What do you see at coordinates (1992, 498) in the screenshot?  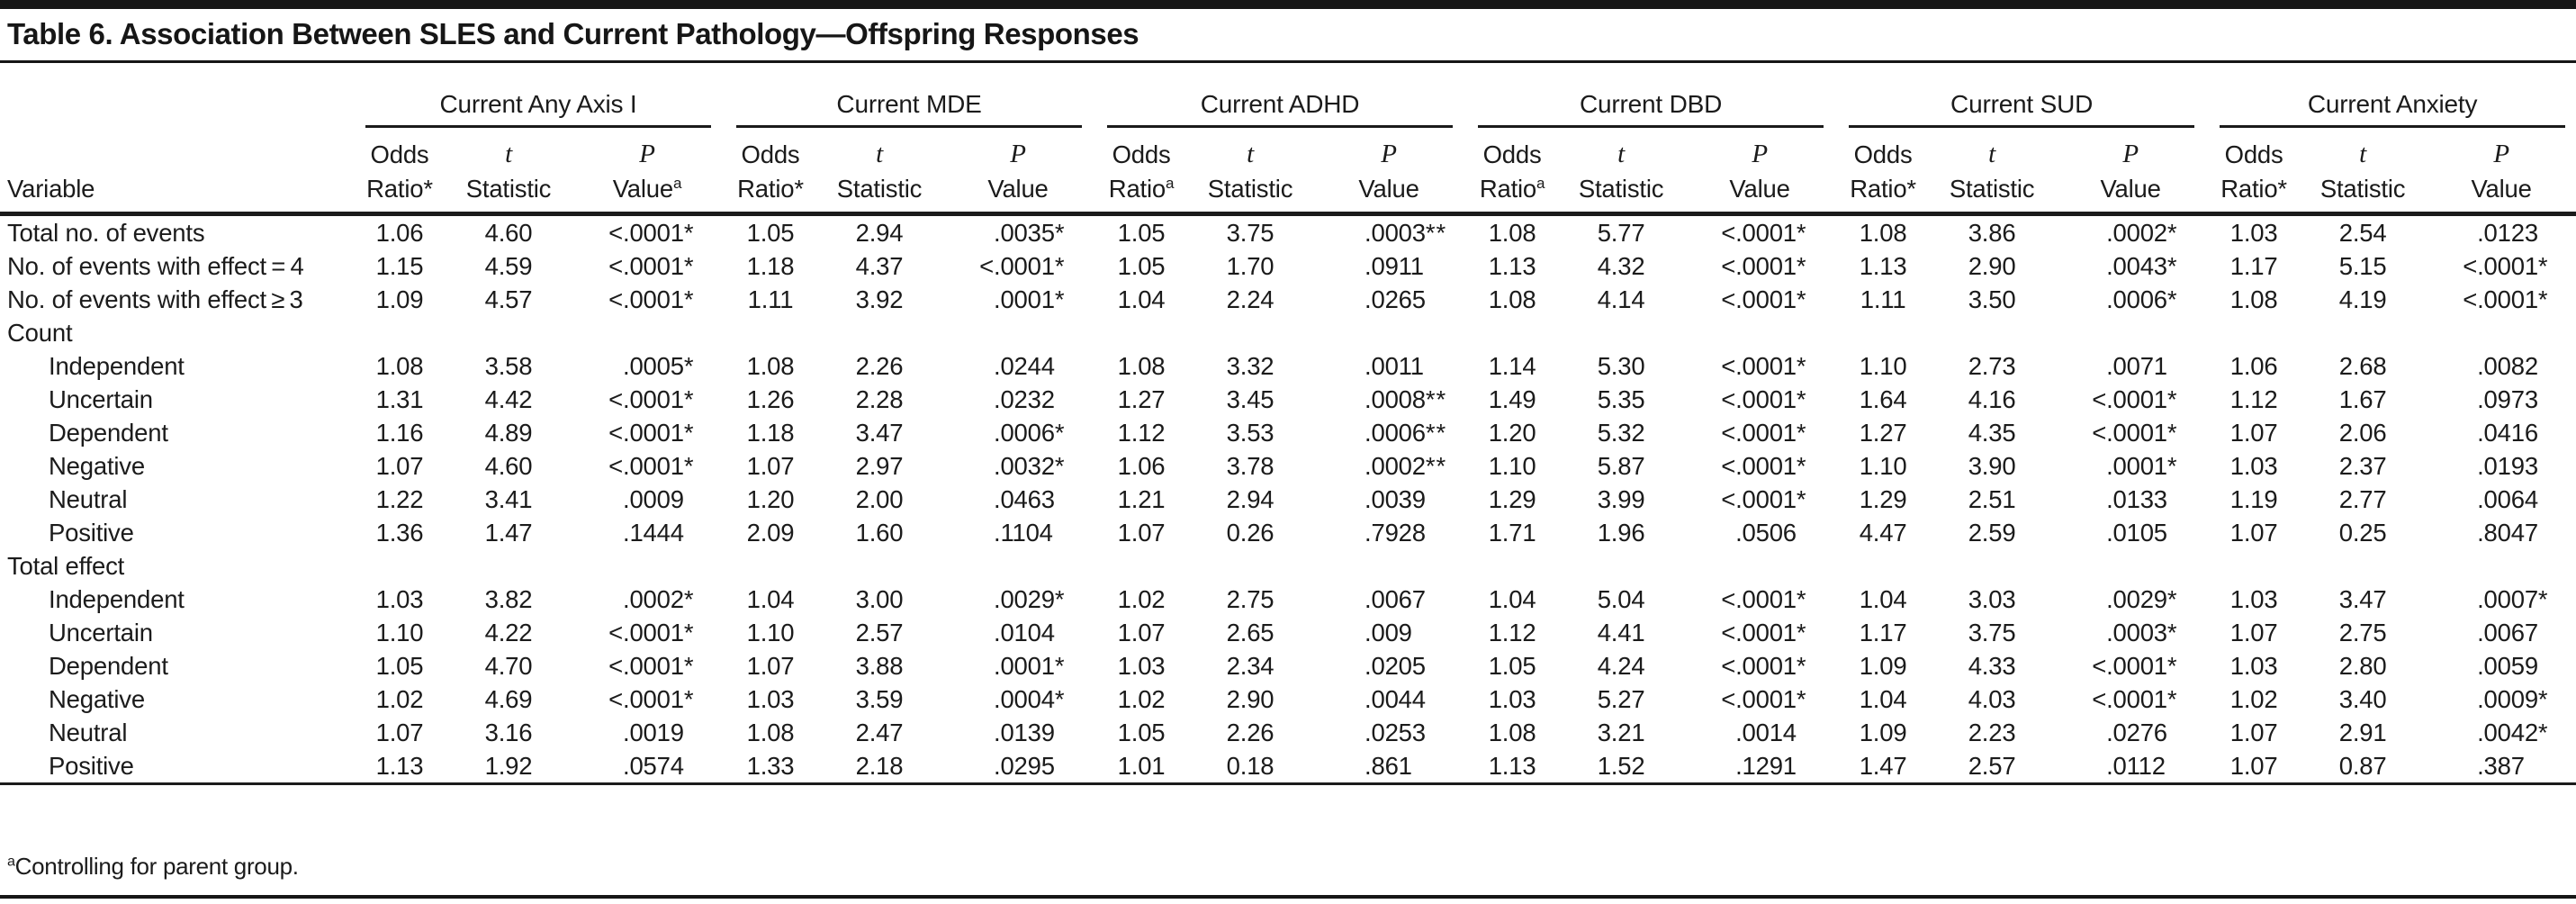 I see `cell-t-statistic: 2.51` at bounding box center [1992, 498].